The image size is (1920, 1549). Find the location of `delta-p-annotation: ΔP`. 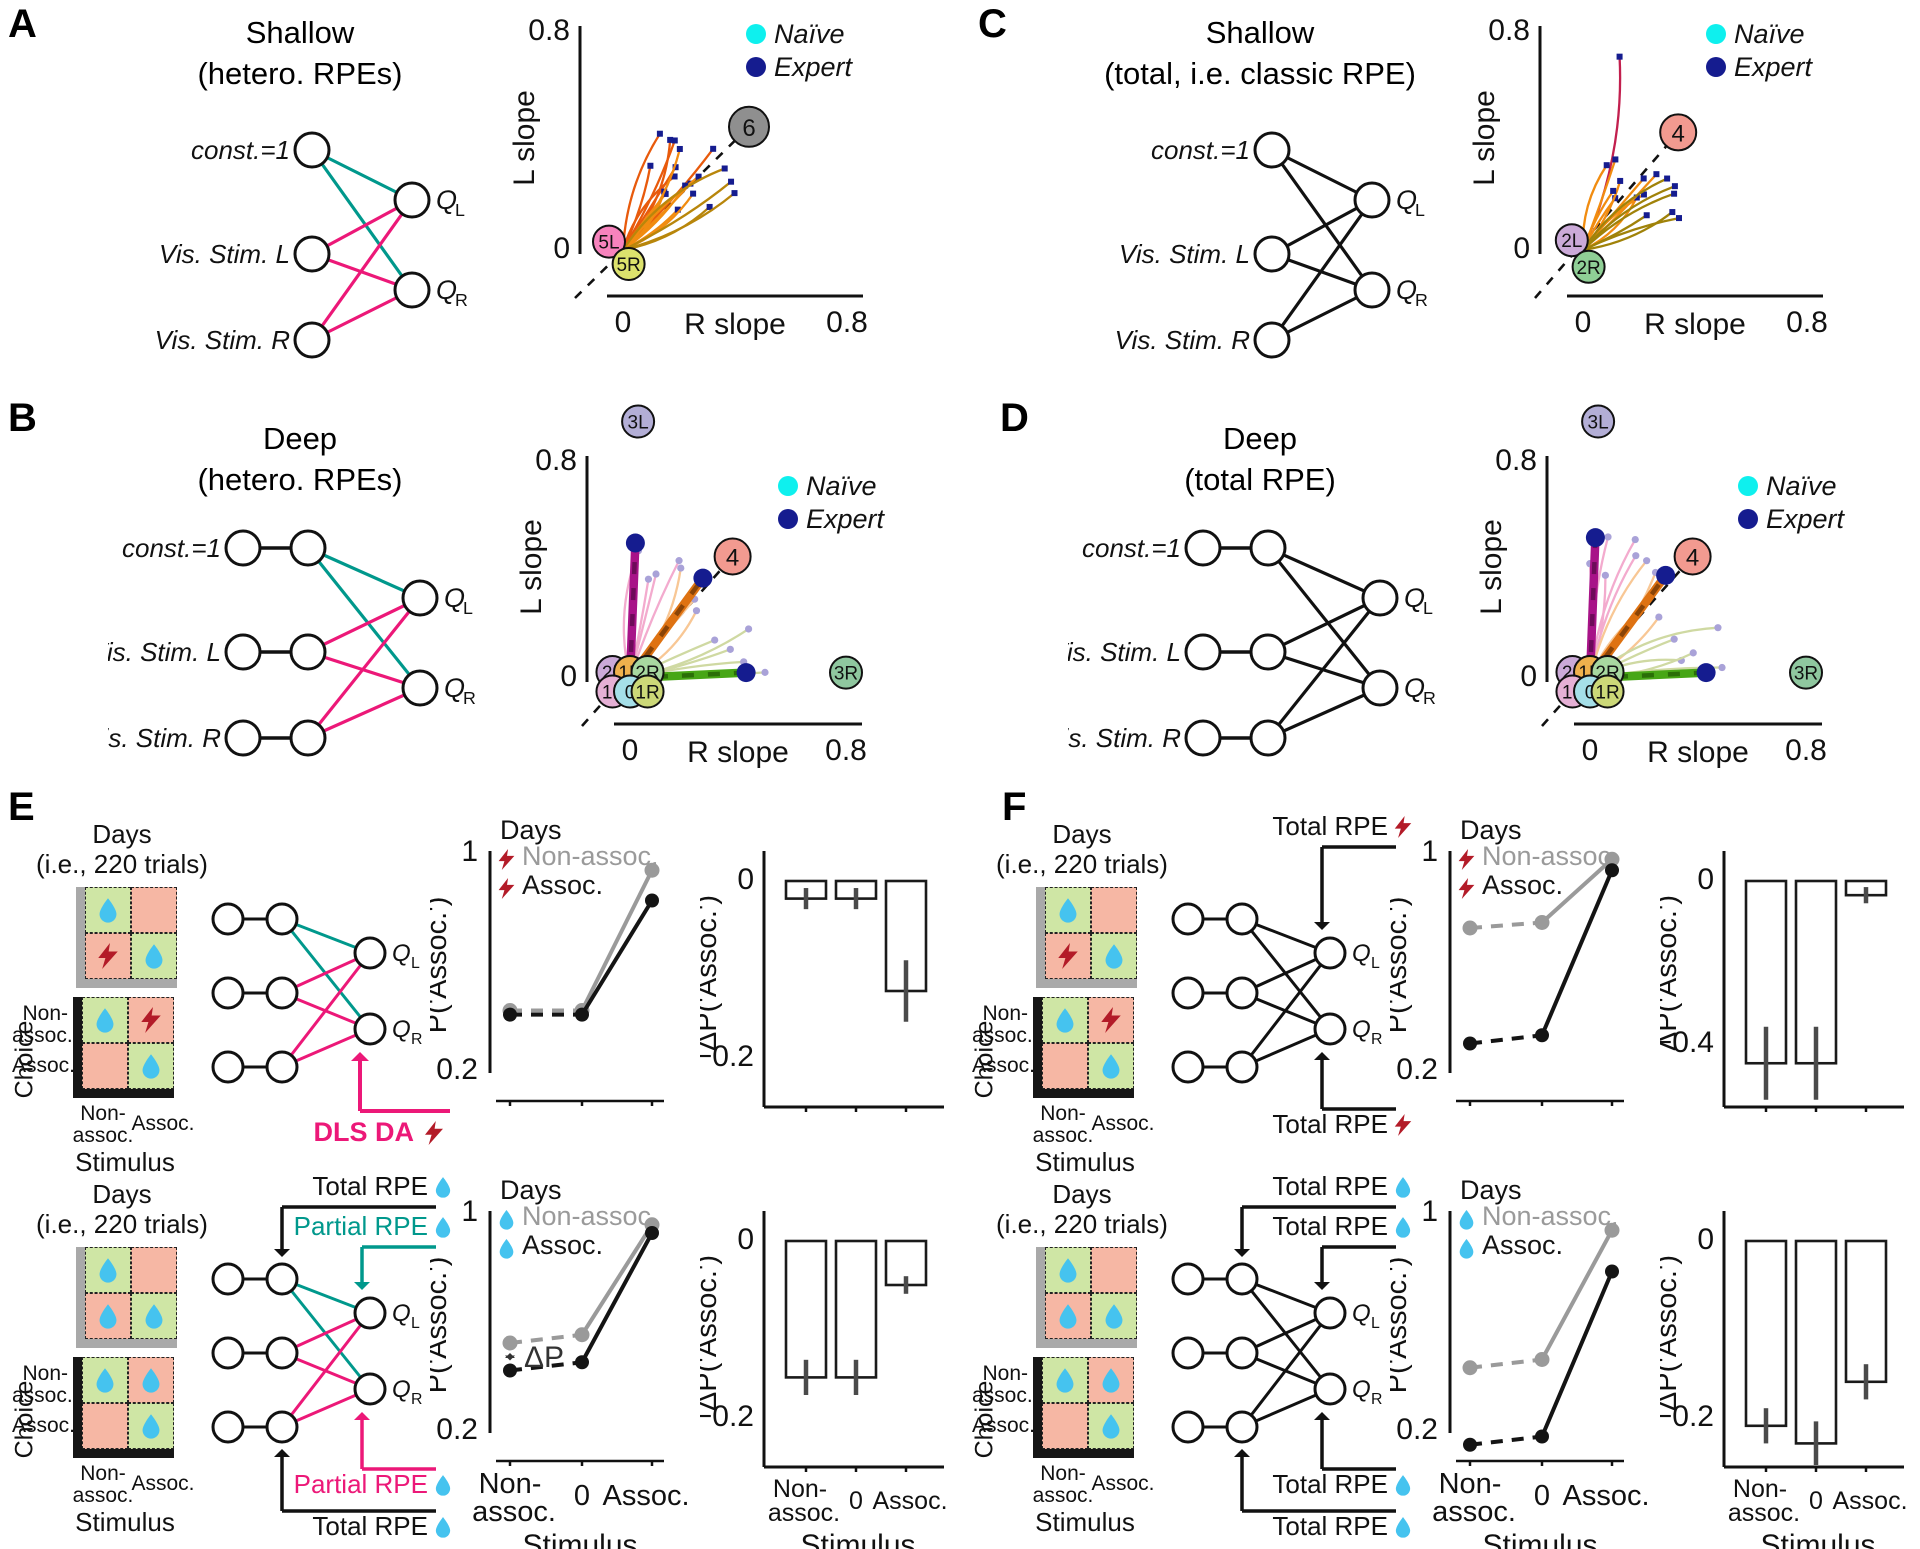

delta-p-annotation: ΔP is located at coordinates (544, 1357).